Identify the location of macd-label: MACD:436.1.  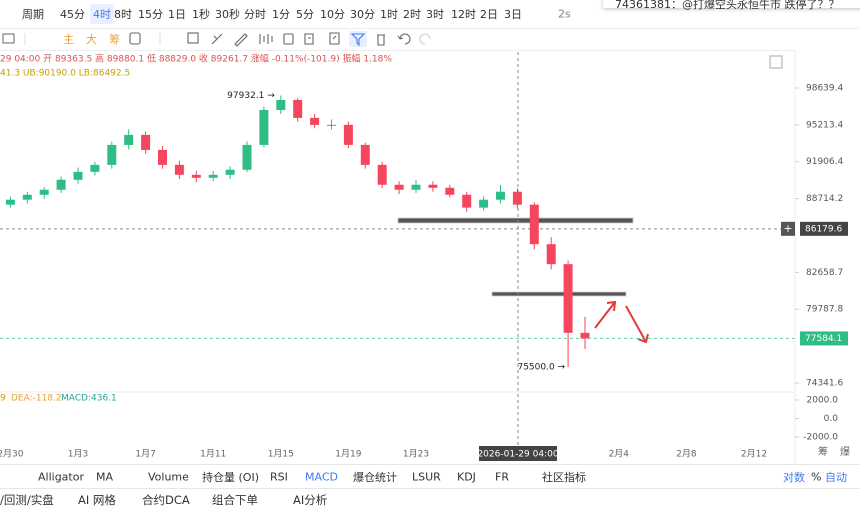
(89, 399).